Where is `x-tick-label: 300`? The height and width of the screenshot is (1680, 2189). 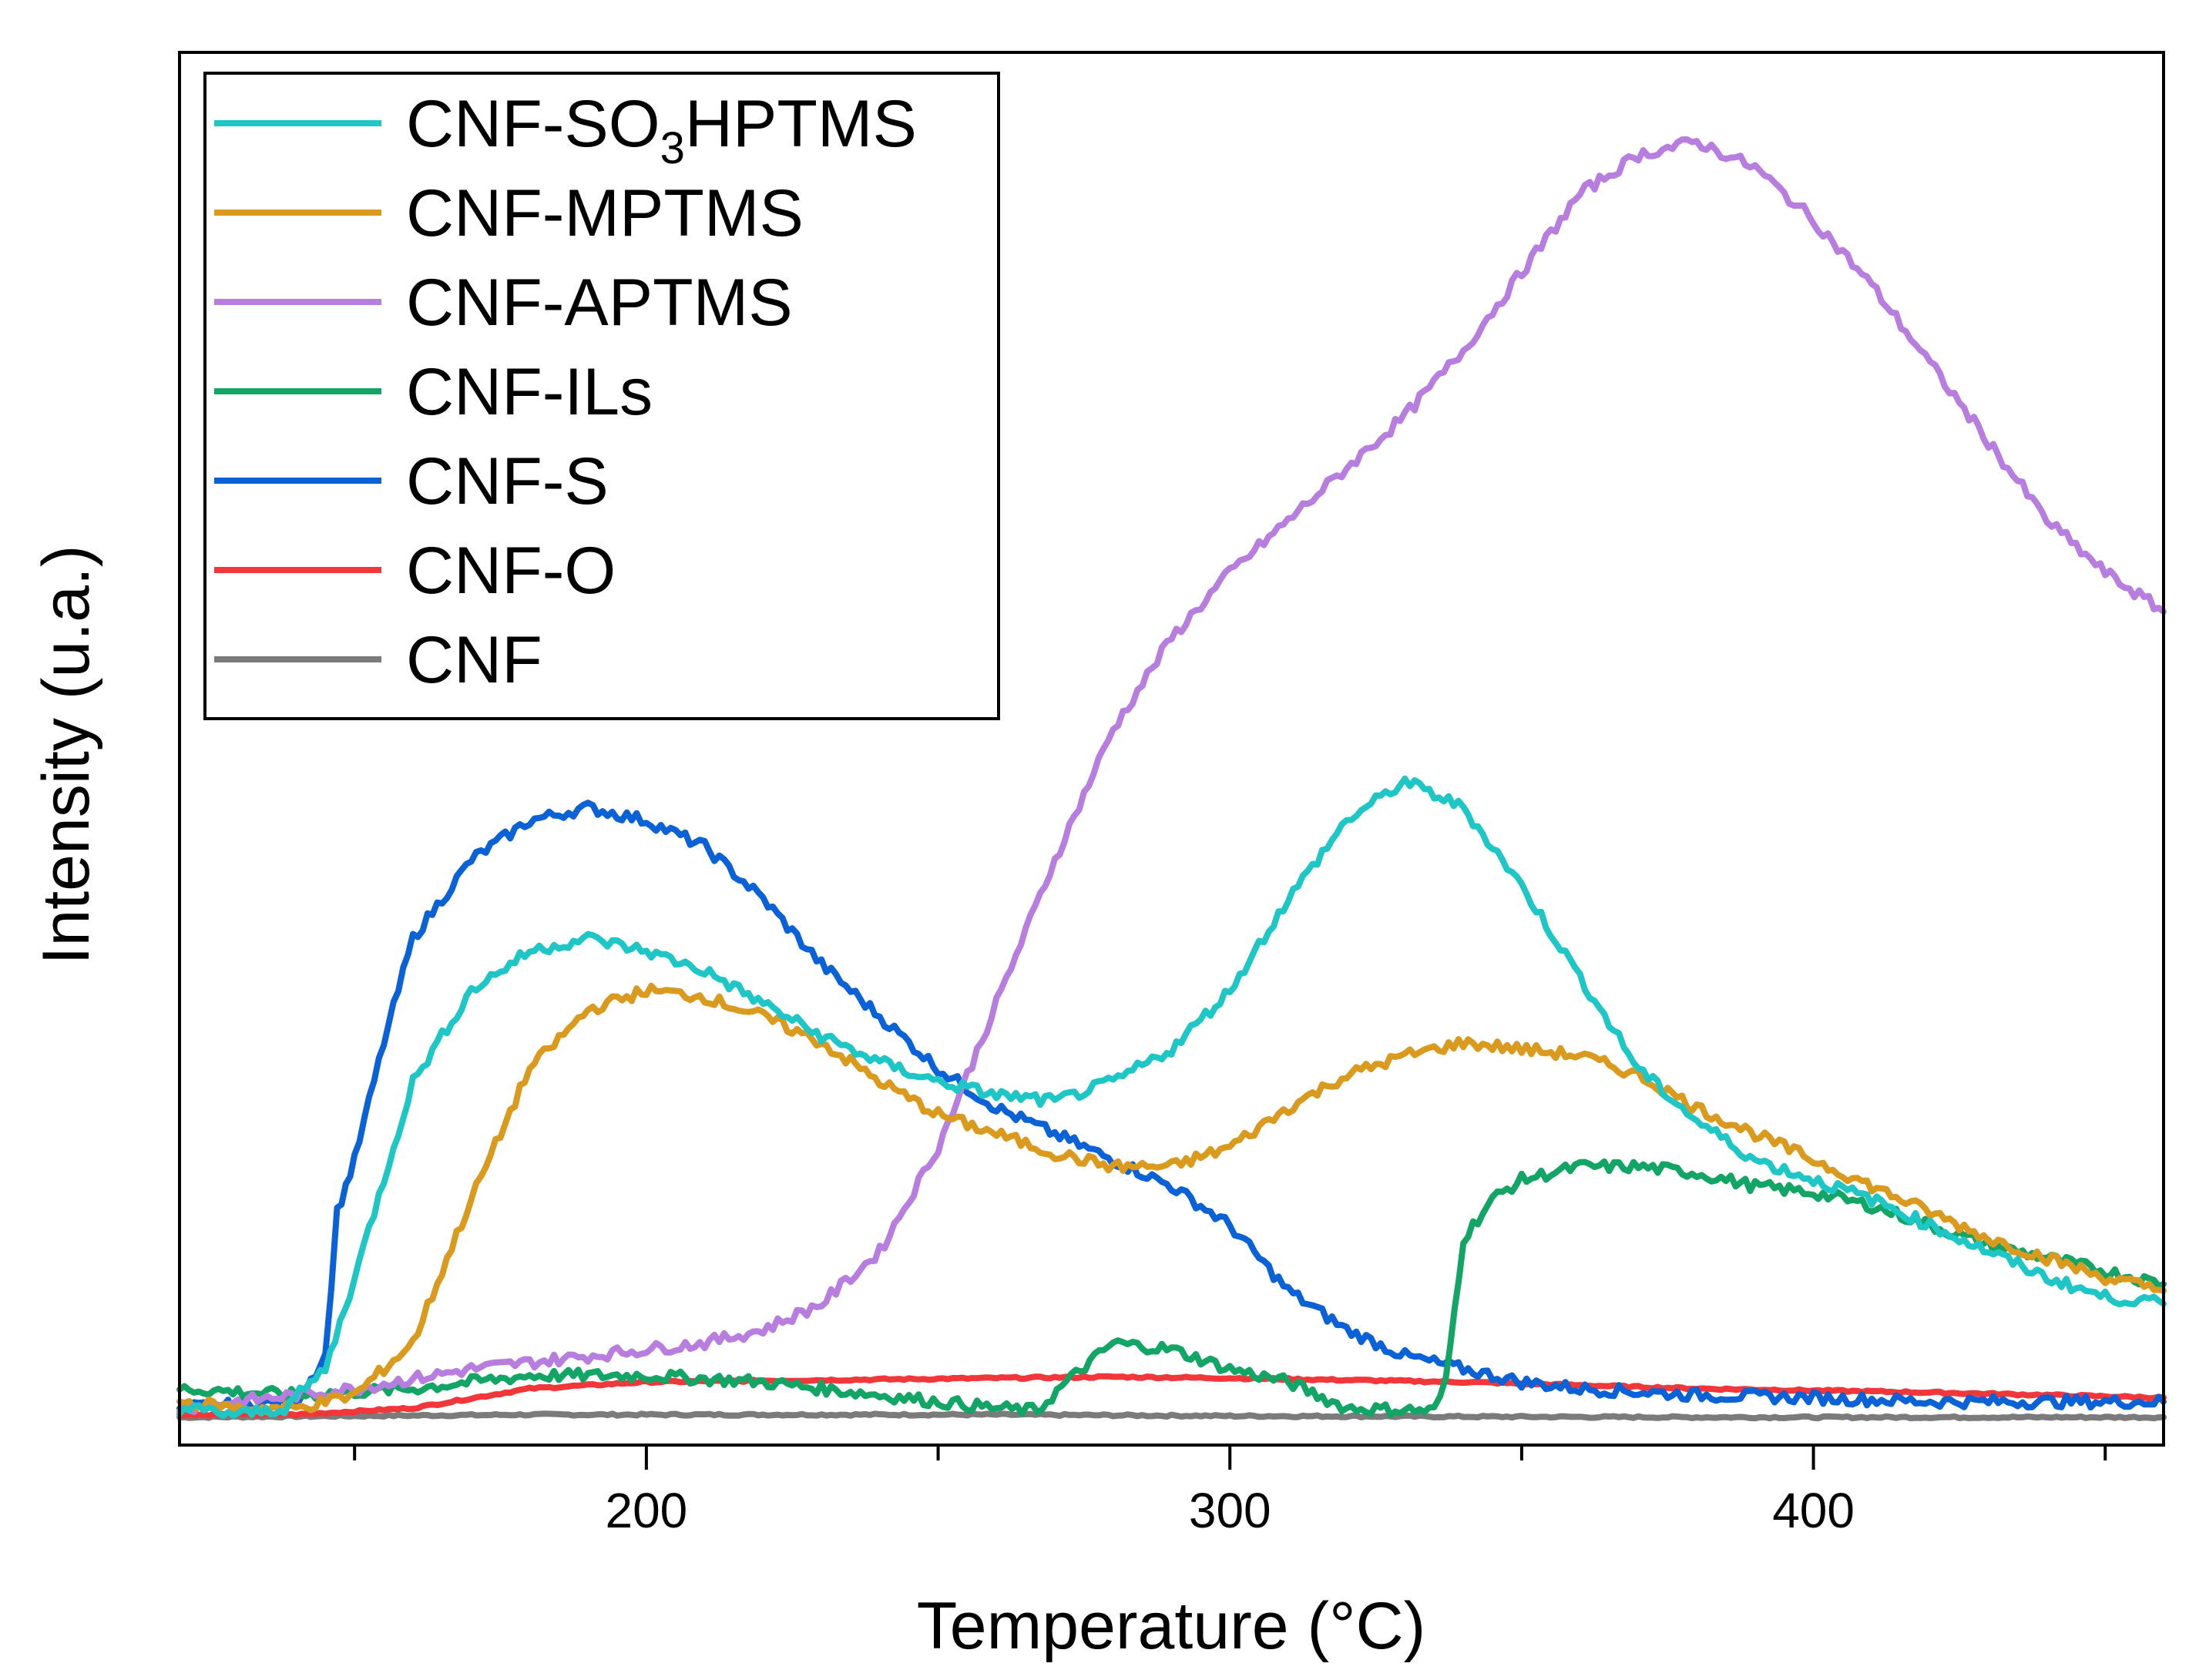 x-tick-label: 300 is located at coordinates (1230, 1510).